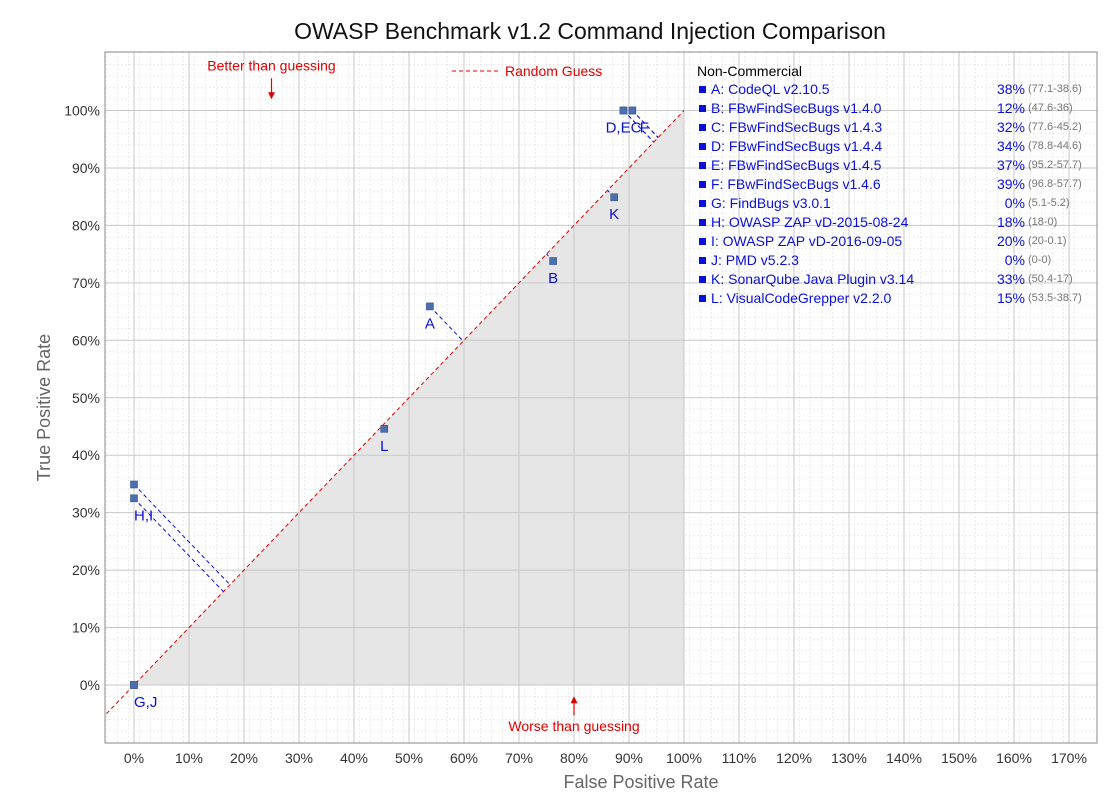 The height and width of the screenshot is (800, 1120). What do you see at coordinates (134, 685) in the screenshot?
I see `data-point-J` at bounding box center [134, 685].